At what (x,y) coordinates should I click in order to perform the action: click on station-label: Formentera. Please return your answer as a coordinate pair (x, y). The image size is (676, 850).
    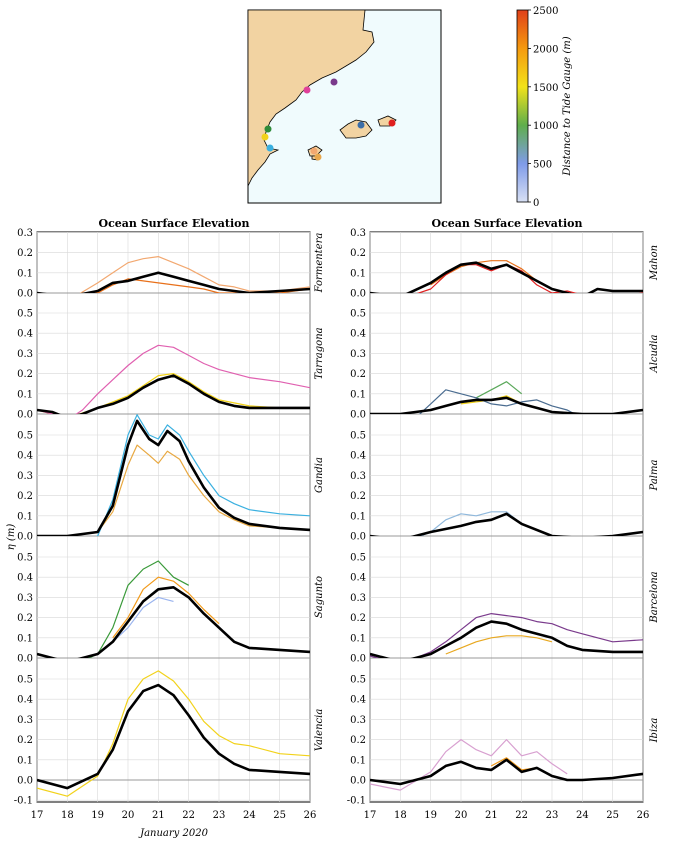
    Looking at the image, I should click on (319, 263).